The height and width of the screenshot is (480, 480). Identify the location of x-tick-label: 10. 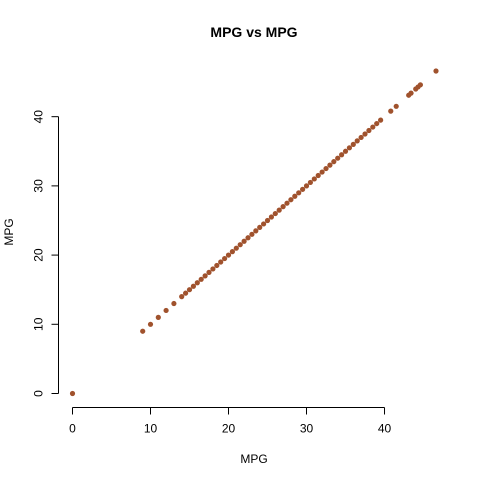
(151, 429).